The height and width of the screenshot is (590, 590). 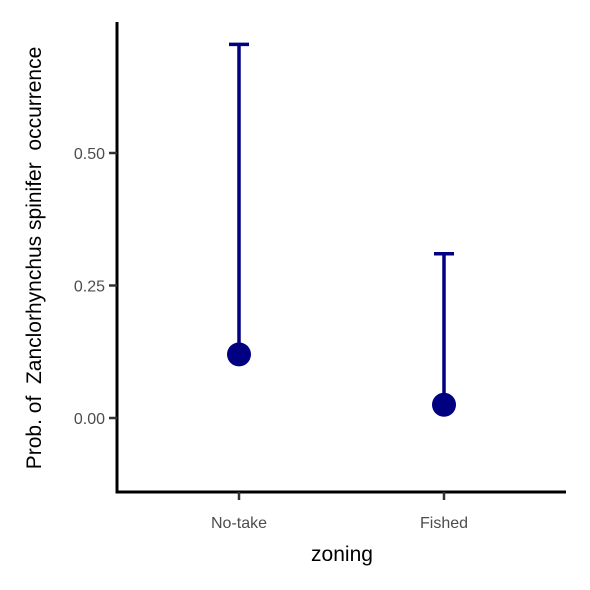 What do you see at coordinates (89, 287) in the screenshot?
I see `y-tick-label: 0.25` at bounding box center [89, 287].